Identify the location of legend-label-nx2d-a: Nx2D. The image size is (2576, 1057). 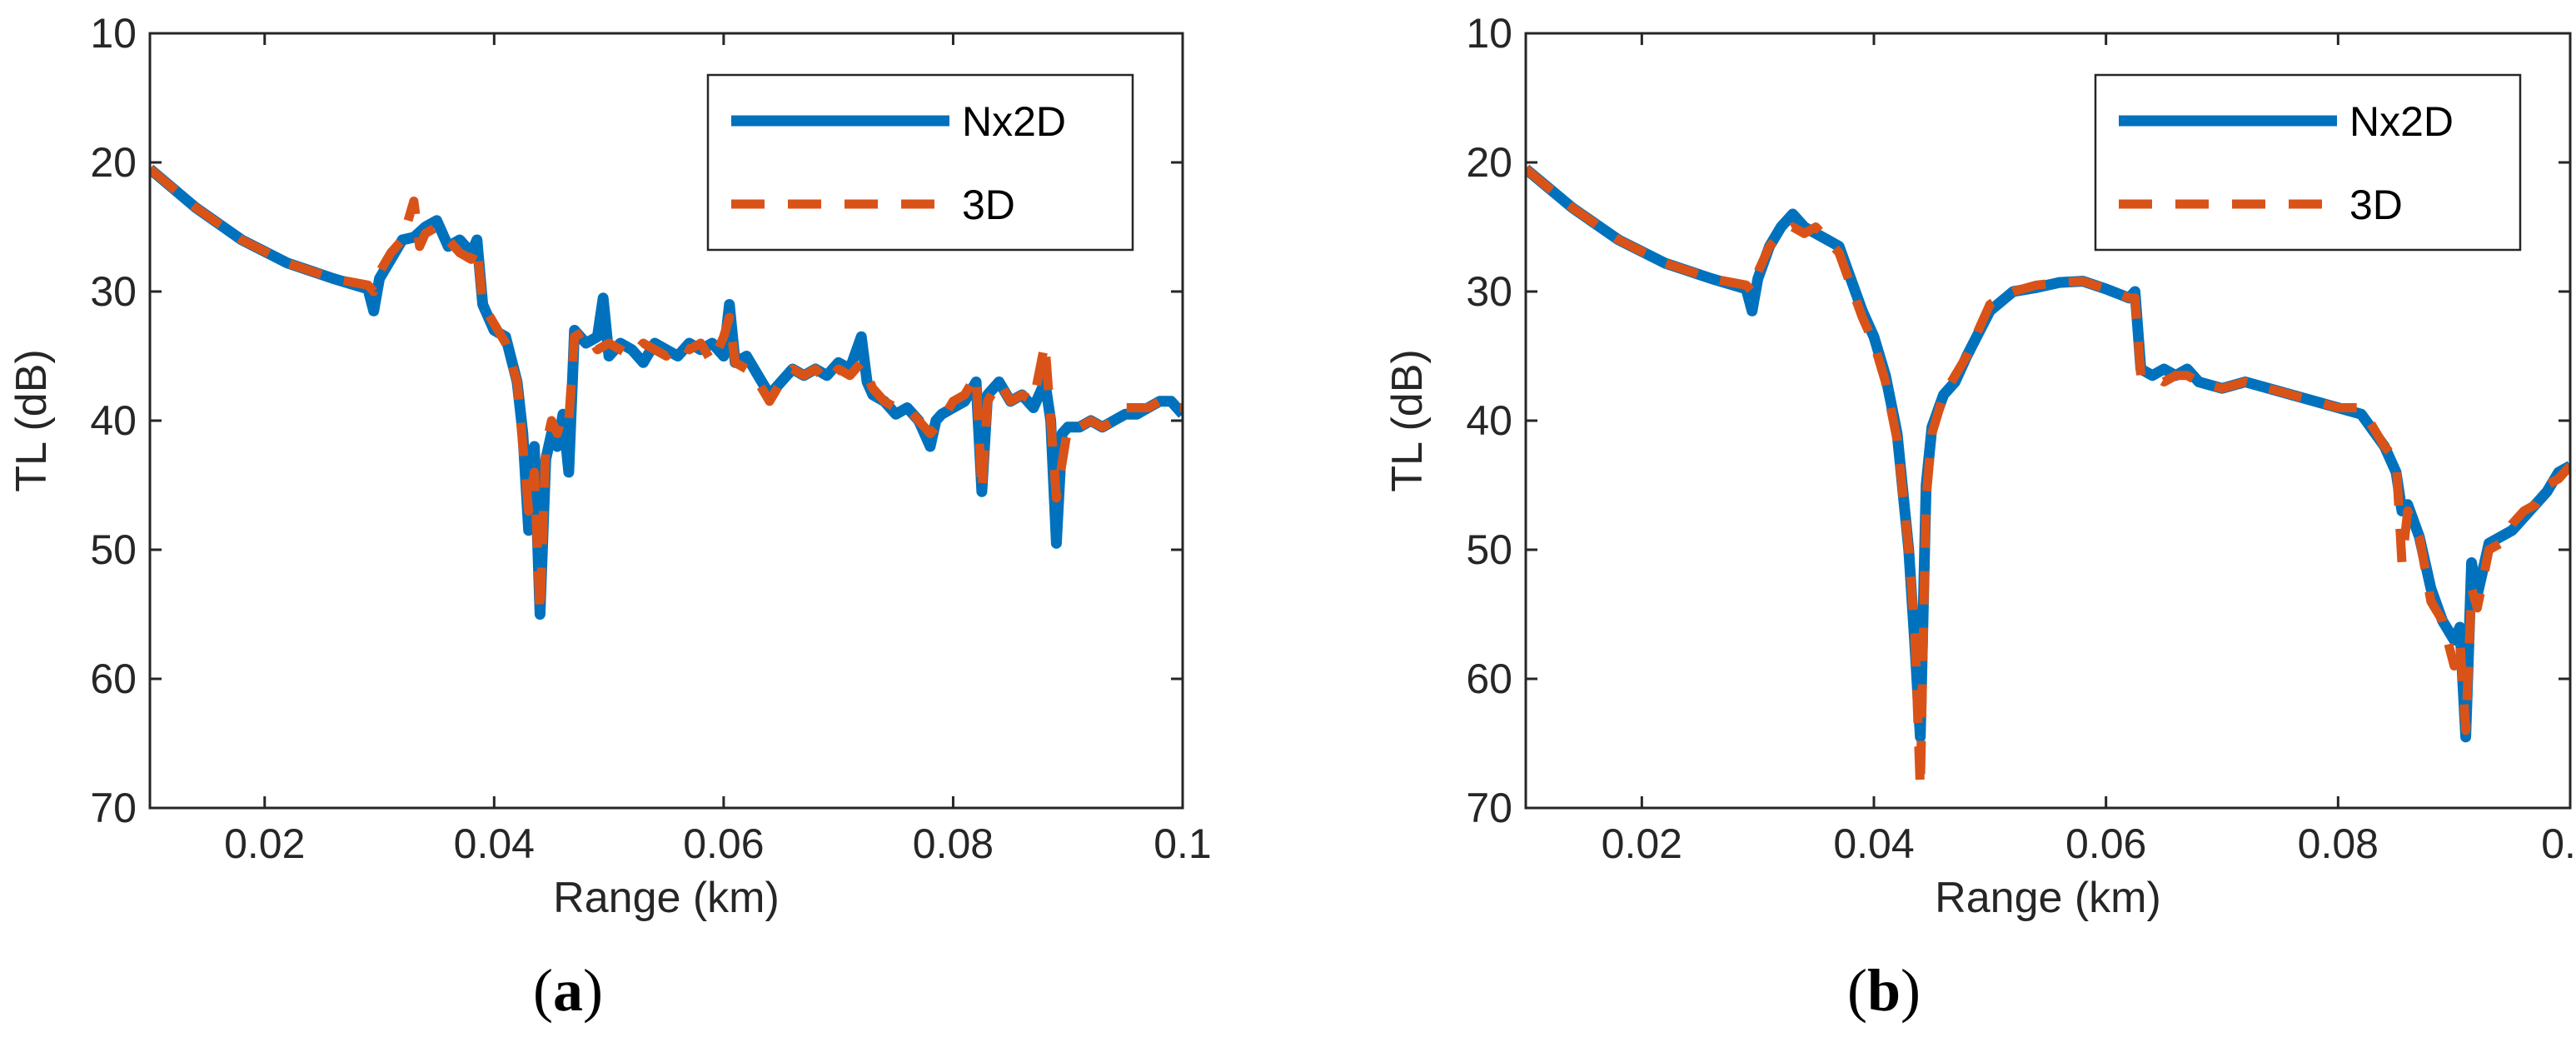
(1014, 122).